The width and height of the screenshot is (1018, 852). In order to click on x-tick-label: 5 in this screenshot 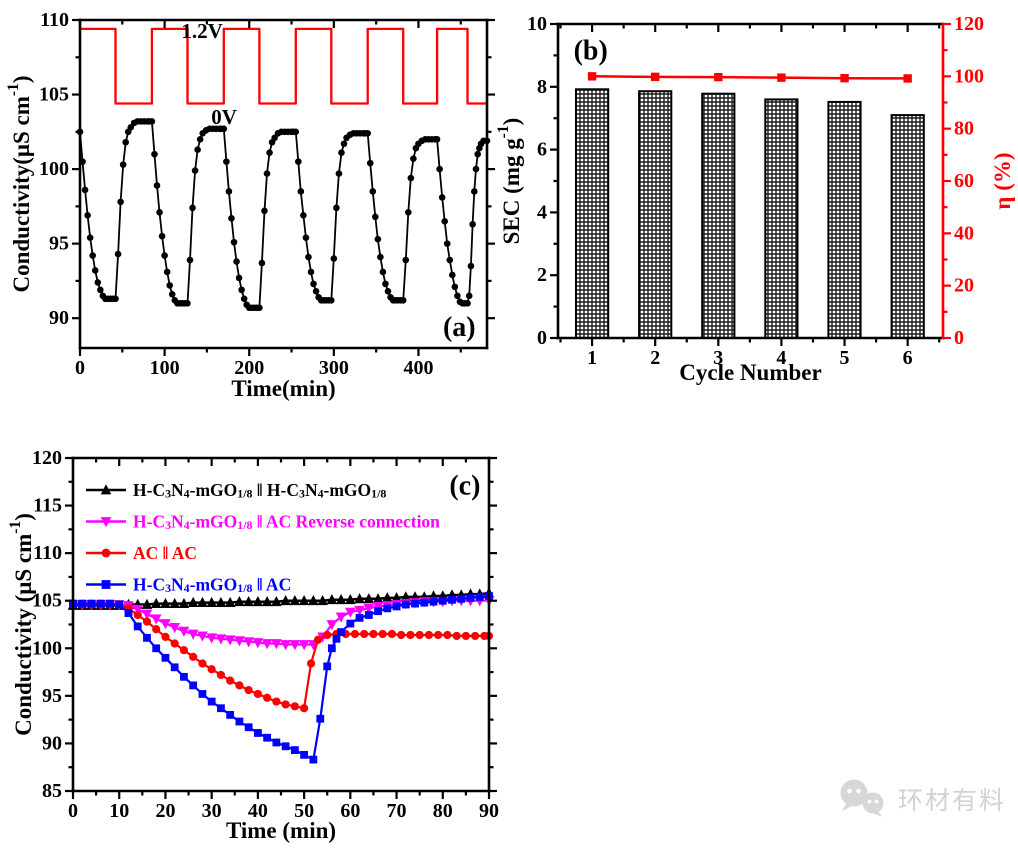, I will do `click(845, 358)`.